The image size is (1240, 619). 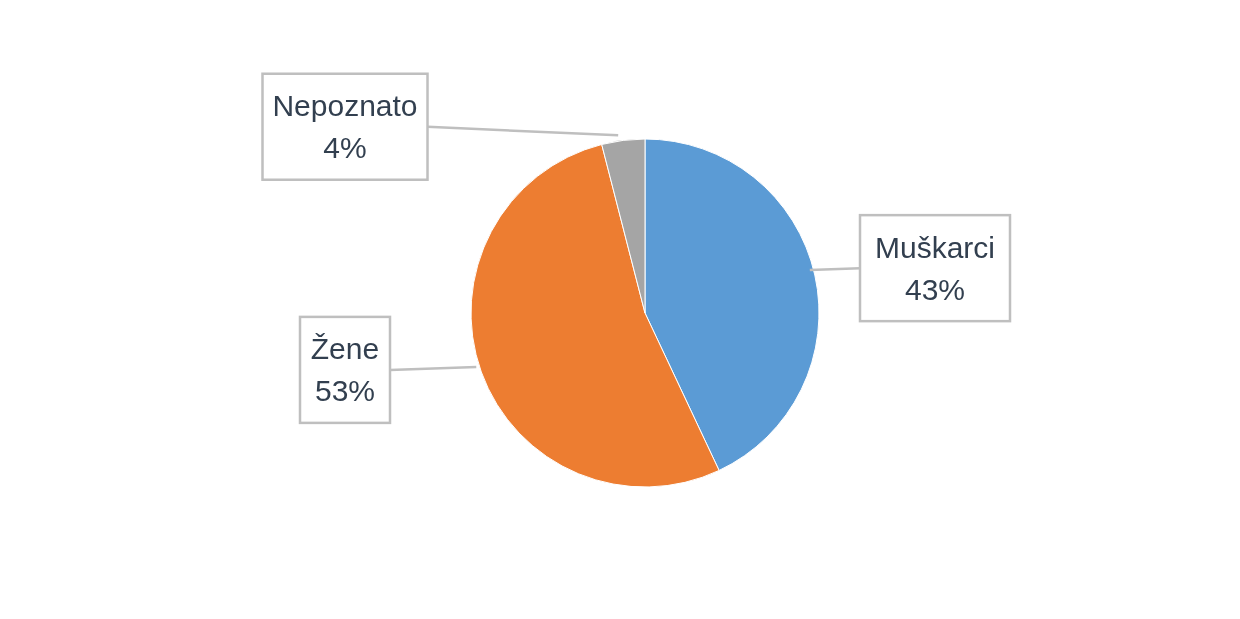 What do you see at coordinates (345, 391) in the screenshot?
I see `data-label: 53%` at bounding box center [345, 391].